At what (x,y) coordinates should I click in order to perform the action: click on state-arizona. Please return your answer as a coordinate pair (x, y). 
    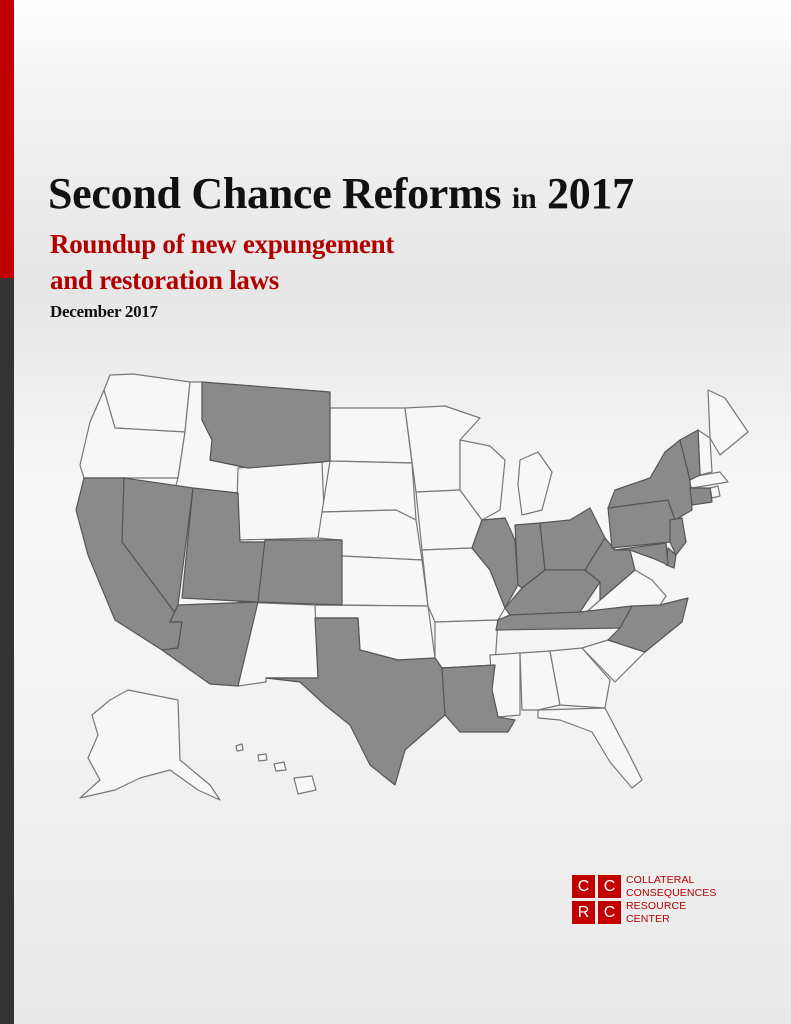
    Looking at the image, I should click on (210, 644).